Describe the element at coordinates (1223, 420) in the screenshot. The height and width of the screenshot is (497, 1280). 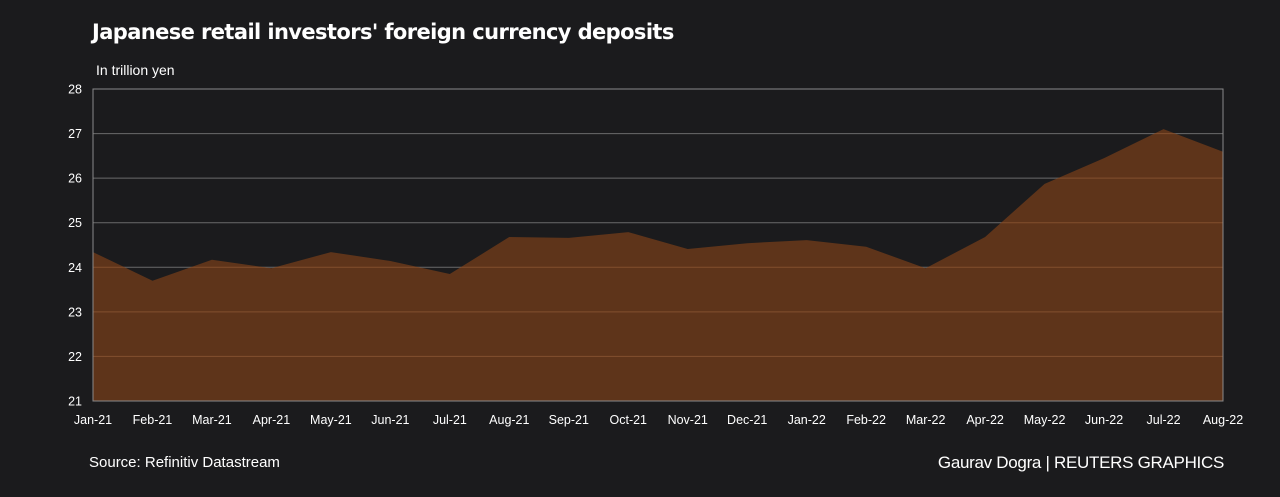
I see `x-tick-label: Aug-22` at that location.